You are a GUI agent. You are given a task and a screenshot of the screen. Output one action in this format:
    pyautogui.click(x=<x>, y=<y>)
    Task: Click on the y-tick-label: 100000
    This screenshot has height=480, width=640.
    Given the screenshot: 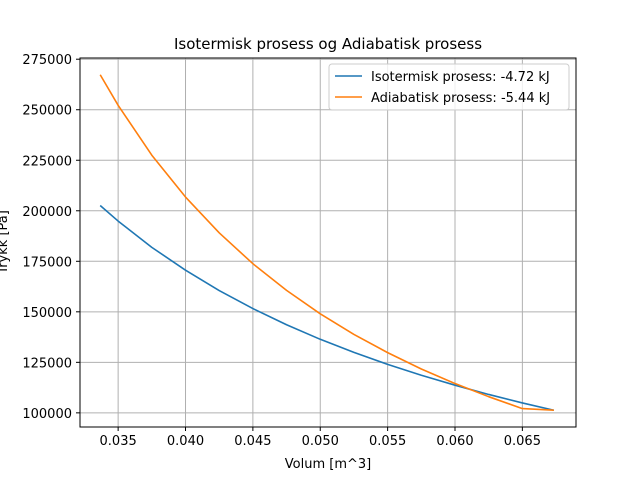 What is the action you would take?
    pyautogui.click(x=47, y=414)
    